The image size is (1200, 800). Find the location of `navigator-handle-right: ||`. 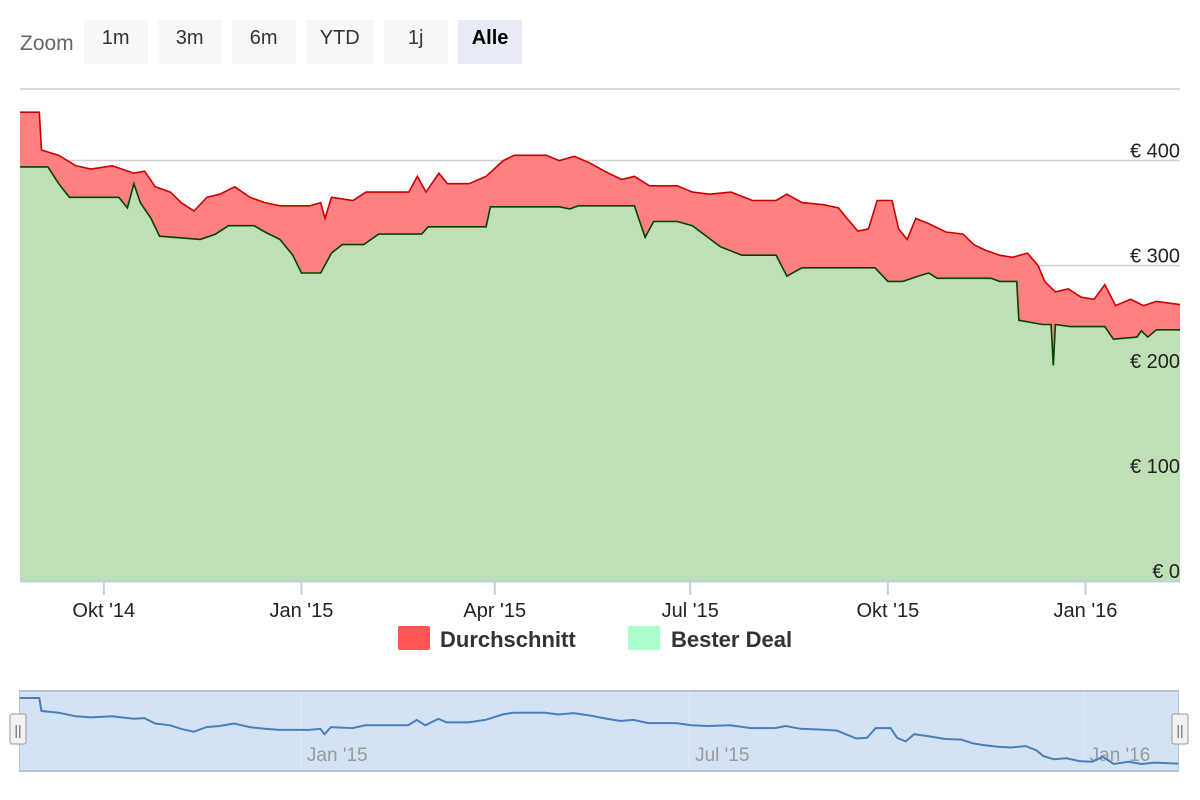

navigator-handle-right: || is located at coordinates (1180, 729).